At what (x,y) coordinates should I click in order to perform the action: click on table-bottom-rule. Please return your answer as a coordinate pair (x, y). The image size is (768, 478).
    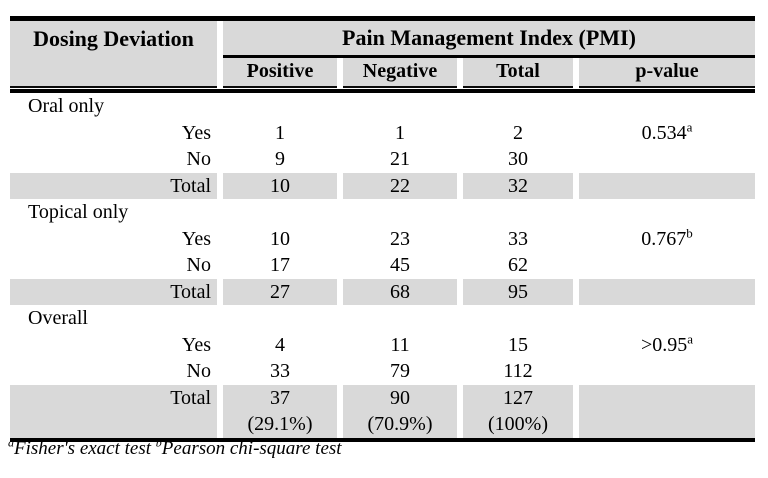
    Looking at the image, I should click on (382, 439).